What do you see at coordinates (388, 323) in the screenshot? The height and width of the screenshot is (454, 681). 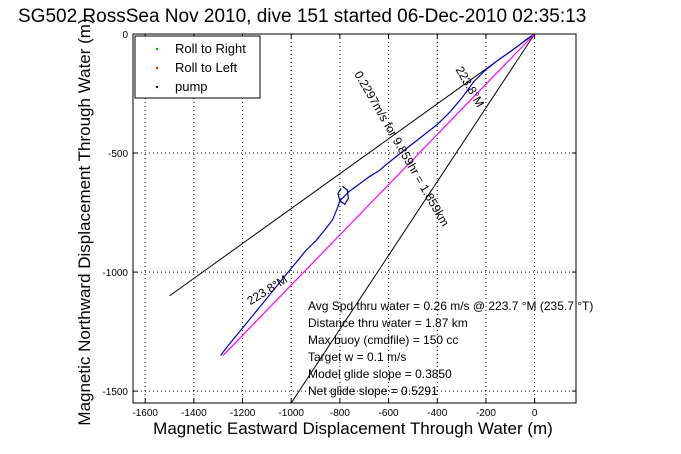 I see `annotation-line: Distance thru water = 1.87 km` at bounding box center [388, 323].